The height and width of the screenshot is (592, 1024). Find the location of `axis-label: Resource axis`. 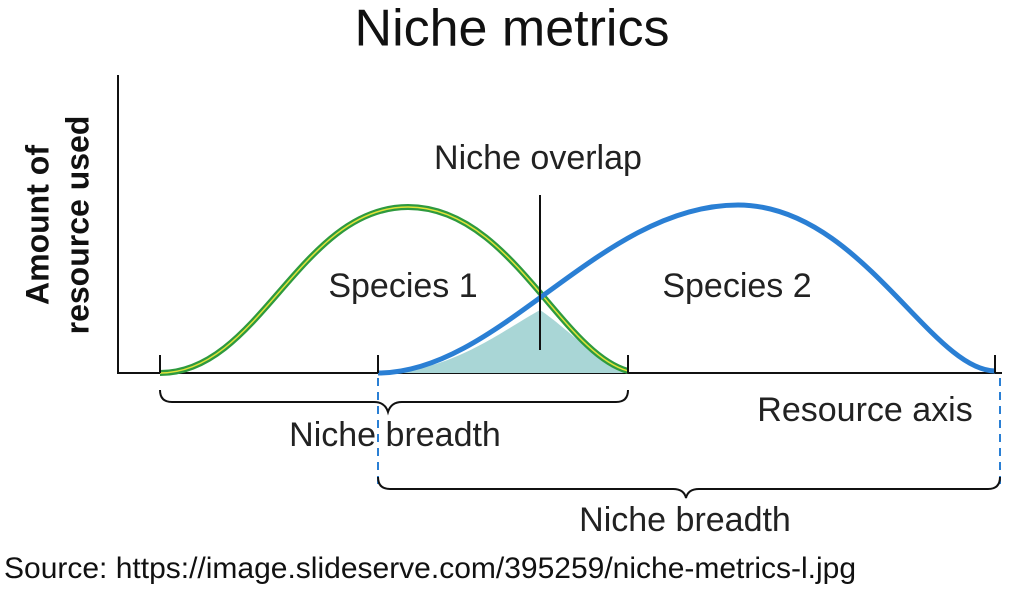

axis-label: Resource axis is located at coordinates (864, 410).